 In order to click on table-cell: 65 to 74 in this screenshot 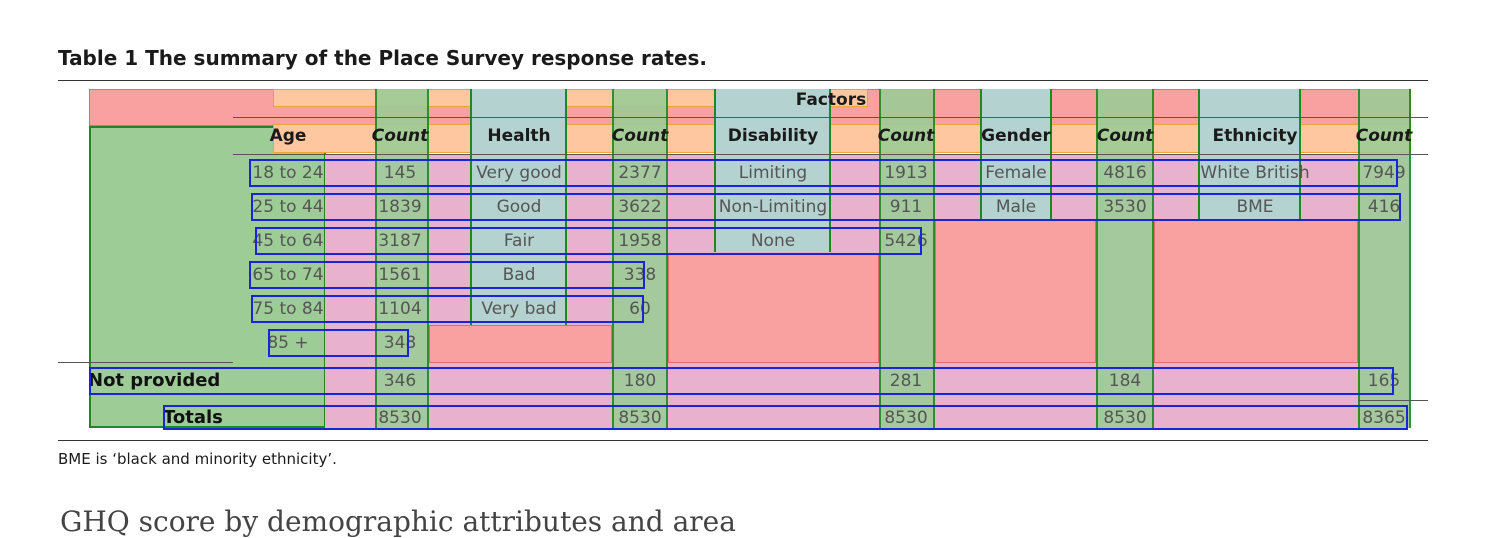, I will do `click(288, 275)`.